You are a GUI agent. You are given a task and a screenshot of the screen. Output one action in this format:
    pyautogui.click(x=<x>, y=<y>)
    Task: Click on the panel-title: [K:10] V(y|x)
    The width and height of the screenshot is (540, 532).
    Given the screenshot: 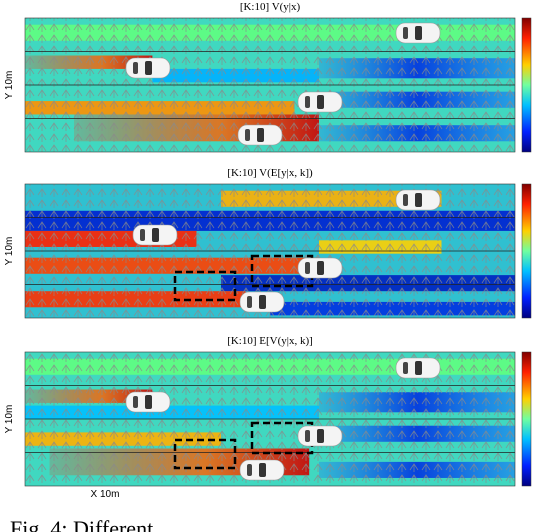 What is the action you would take?
    pyautogui.click(x=270, y=7)
    